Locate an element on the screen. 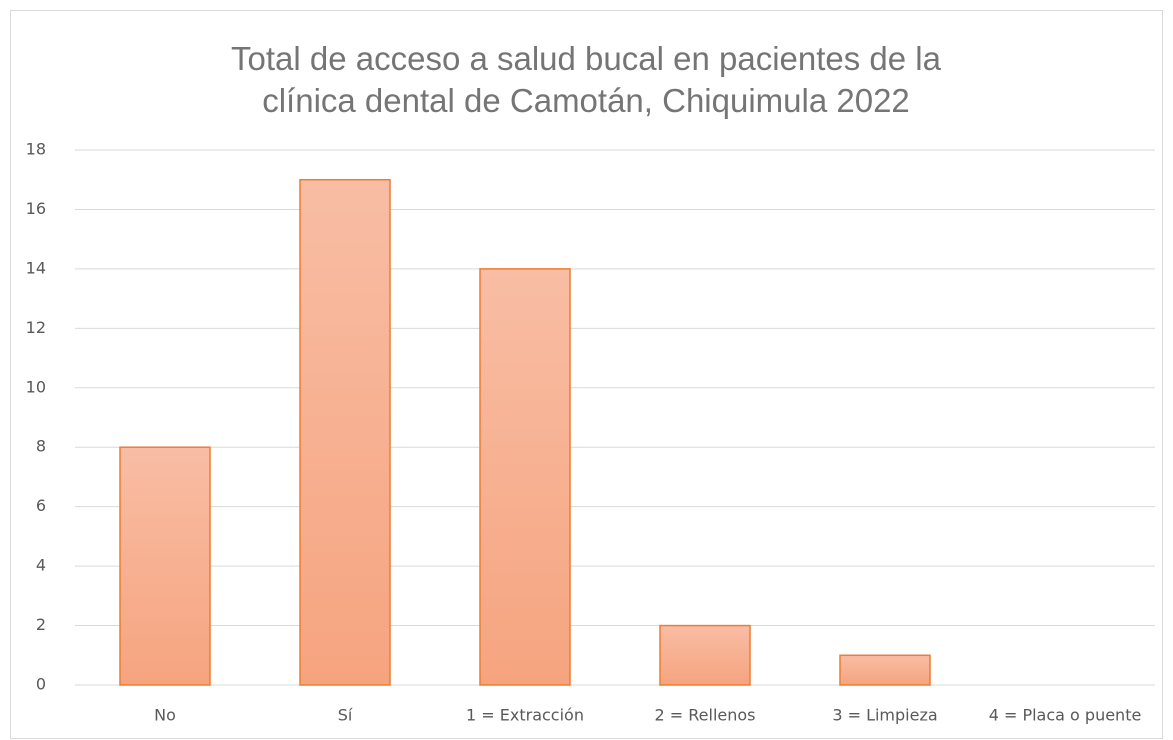 This screenshot has height=740, width=1173. y-tick-label: 16 is located at coordinates (36, 208).